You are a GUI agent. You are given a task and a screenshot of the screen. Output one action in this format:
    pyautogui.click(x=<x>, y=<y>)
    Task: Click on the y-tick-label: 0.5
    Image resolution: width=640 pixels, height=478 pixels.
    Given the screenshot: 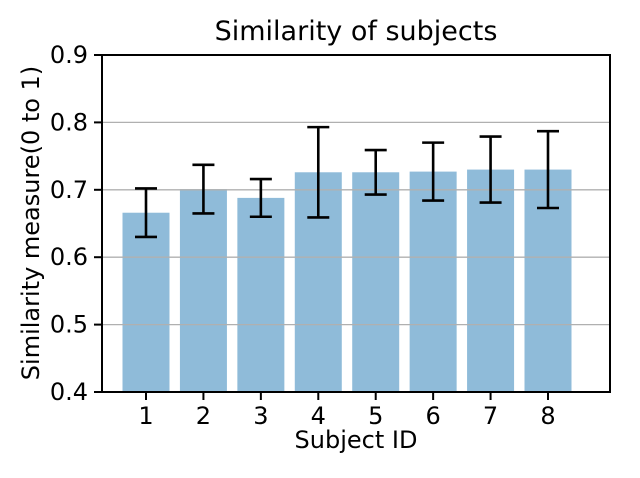 What is the action you would take?
    pyautogui.click(x=69, y=325)
    